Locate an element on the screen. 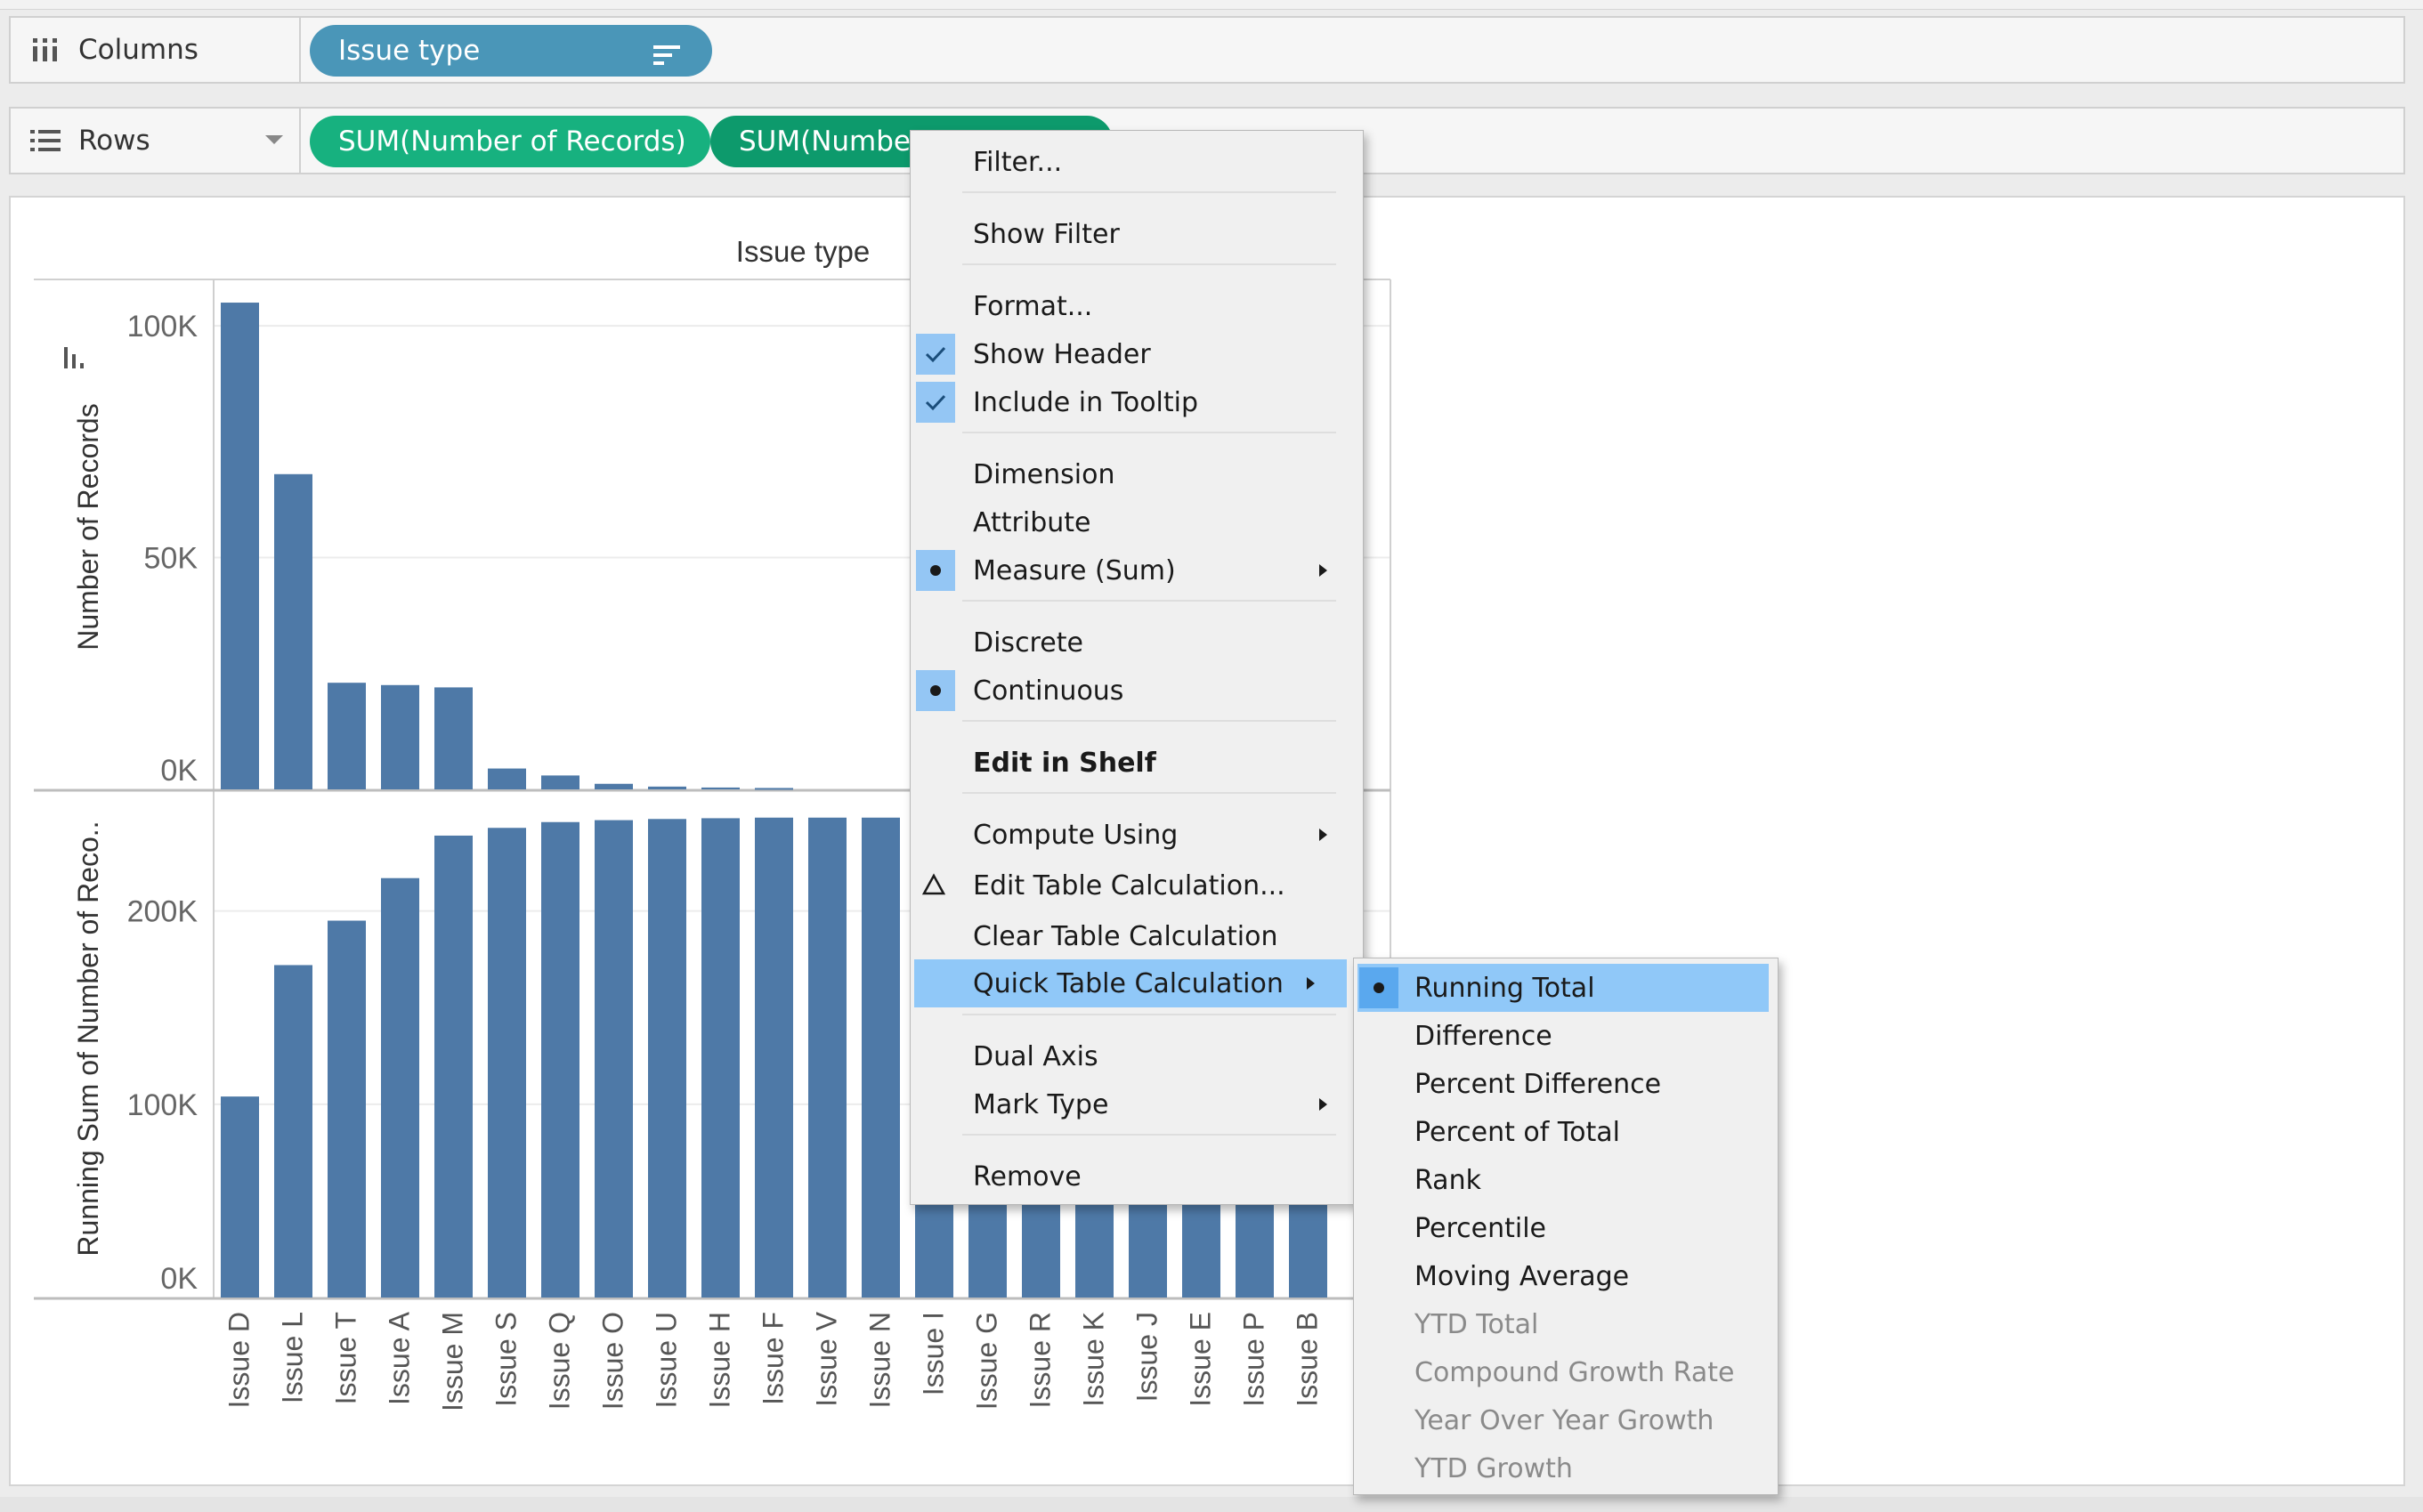  sum-records-pill: SUM(Number of Records) is located at coordinates (510, 141).